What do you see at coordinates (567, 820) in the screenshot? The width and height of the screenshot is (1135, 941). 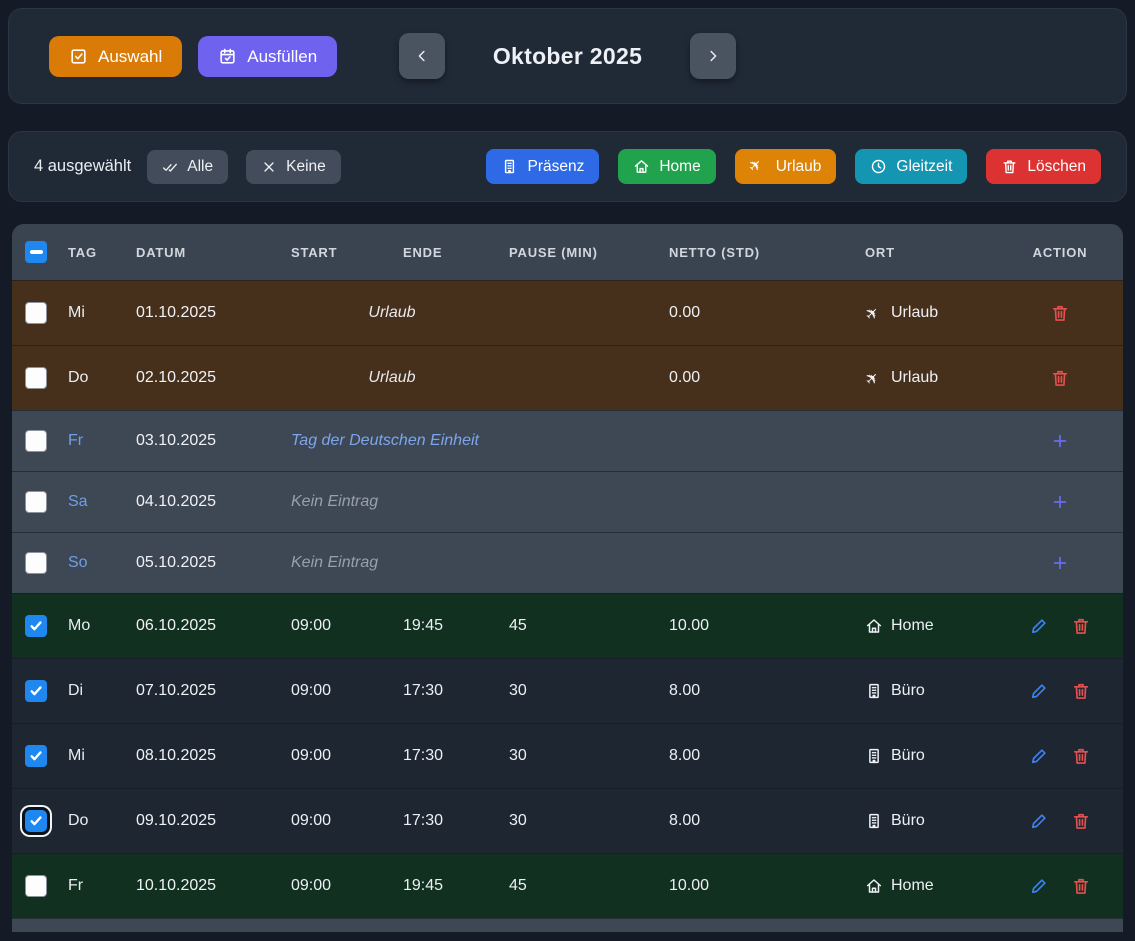 I see `table-row: Do 09.10.2025 09:00 17:30 30 8.00 Büro` at bounding box center [567, 820].